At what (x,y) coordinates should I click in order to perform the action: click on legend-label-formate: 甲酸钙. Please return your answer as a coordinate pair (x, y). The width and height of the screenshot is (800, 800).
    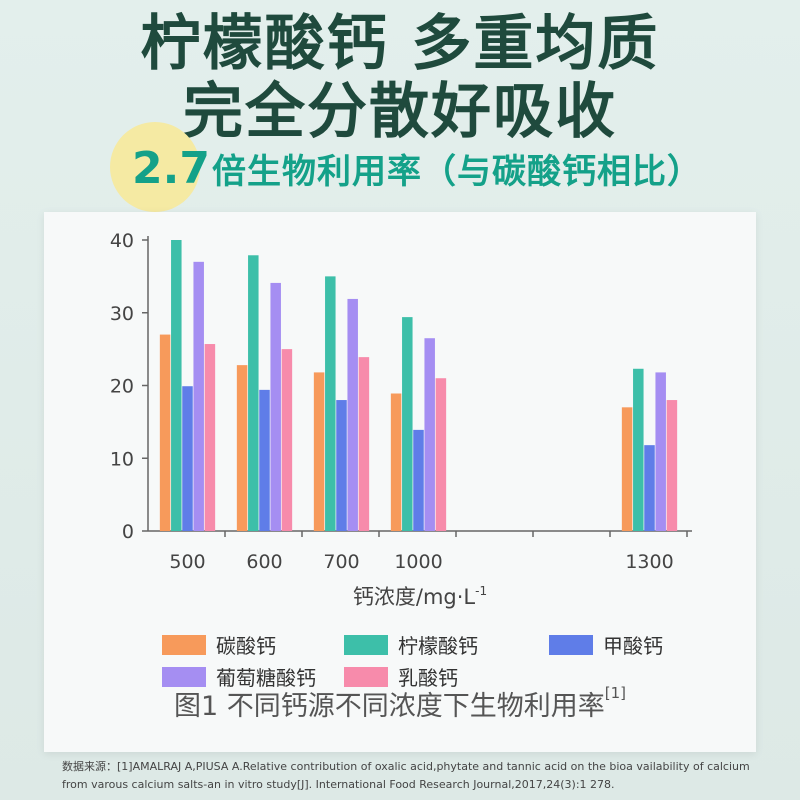
    Looking at the image, I should click on (633, 646).